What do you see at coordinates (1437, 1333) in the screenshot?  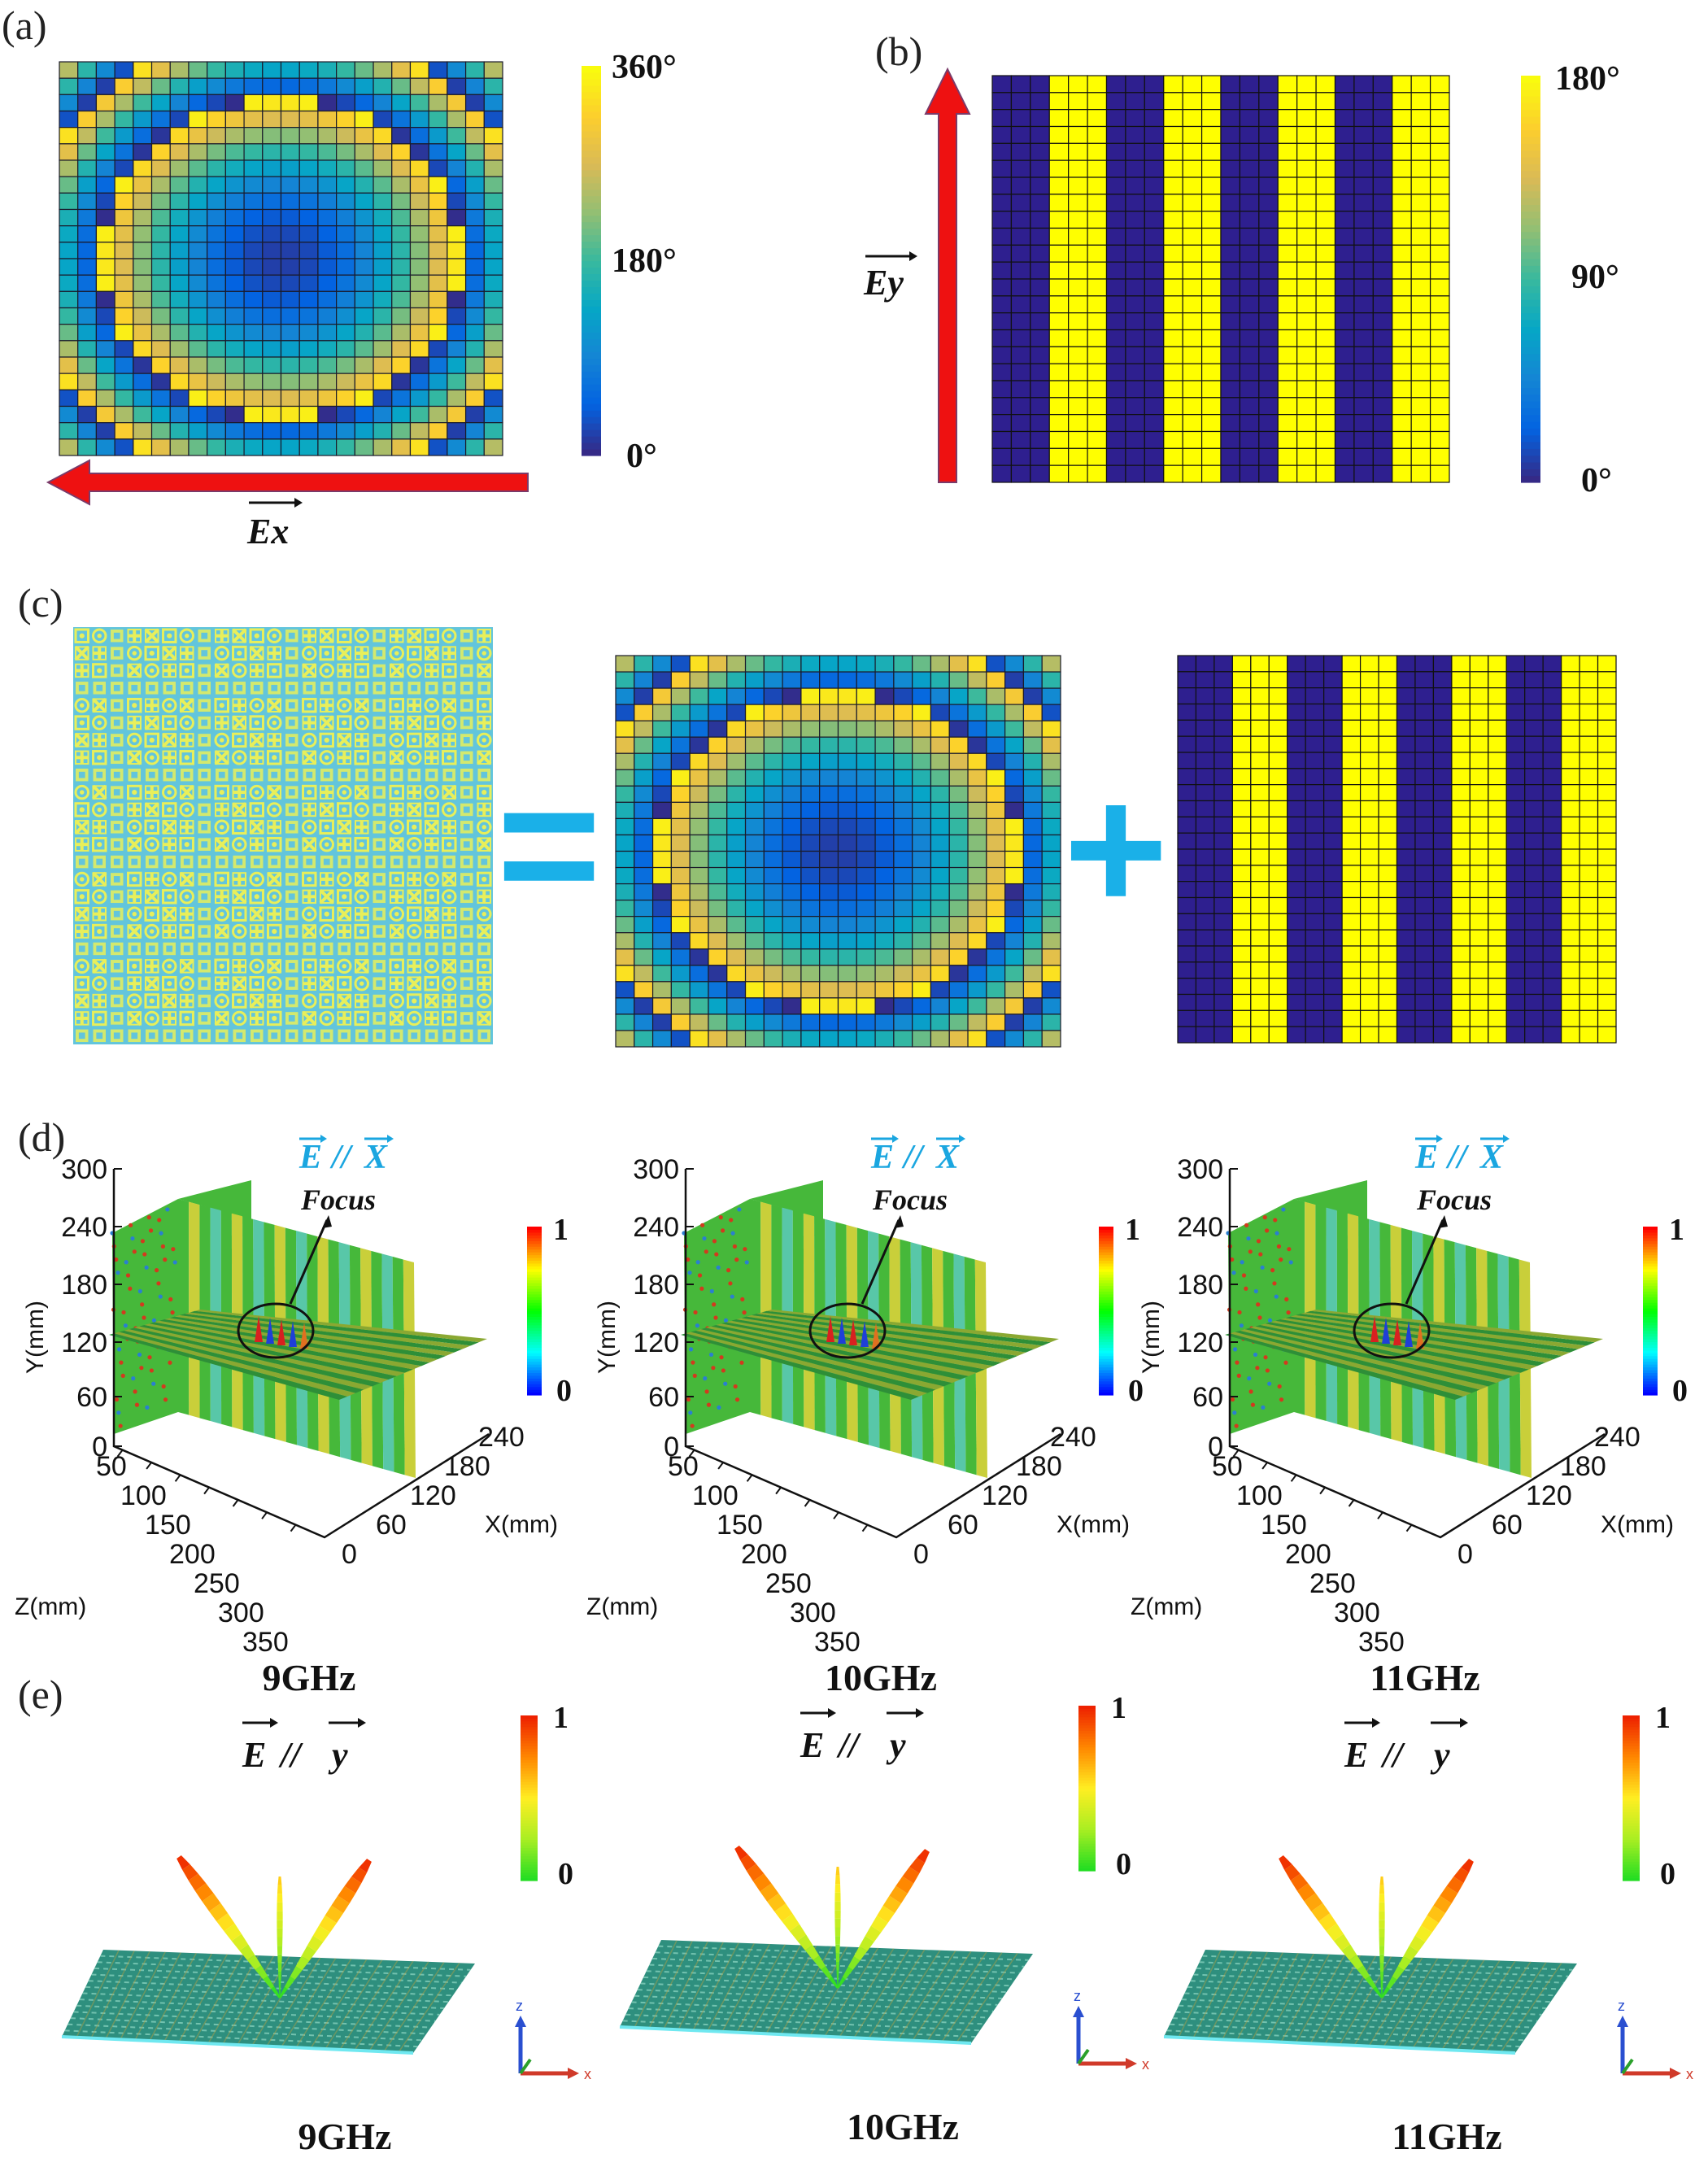 I see `field-stripe` at bounding box center [1437, 1333].